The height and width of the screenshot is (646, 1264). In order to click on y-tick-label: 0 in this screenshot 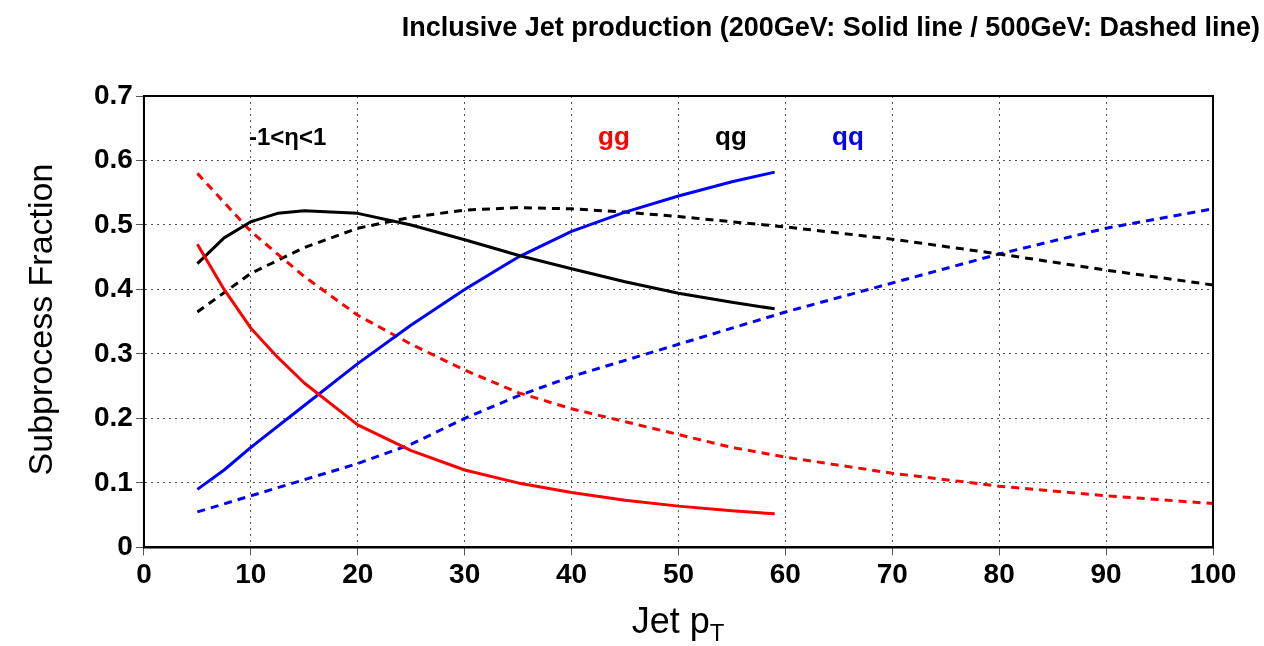, I will do `click(125, 546)`.